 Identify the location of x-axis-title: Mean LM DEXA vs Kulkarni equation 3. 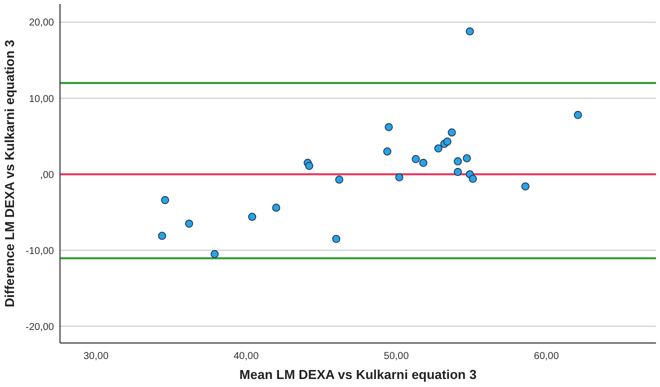
(358, 374).